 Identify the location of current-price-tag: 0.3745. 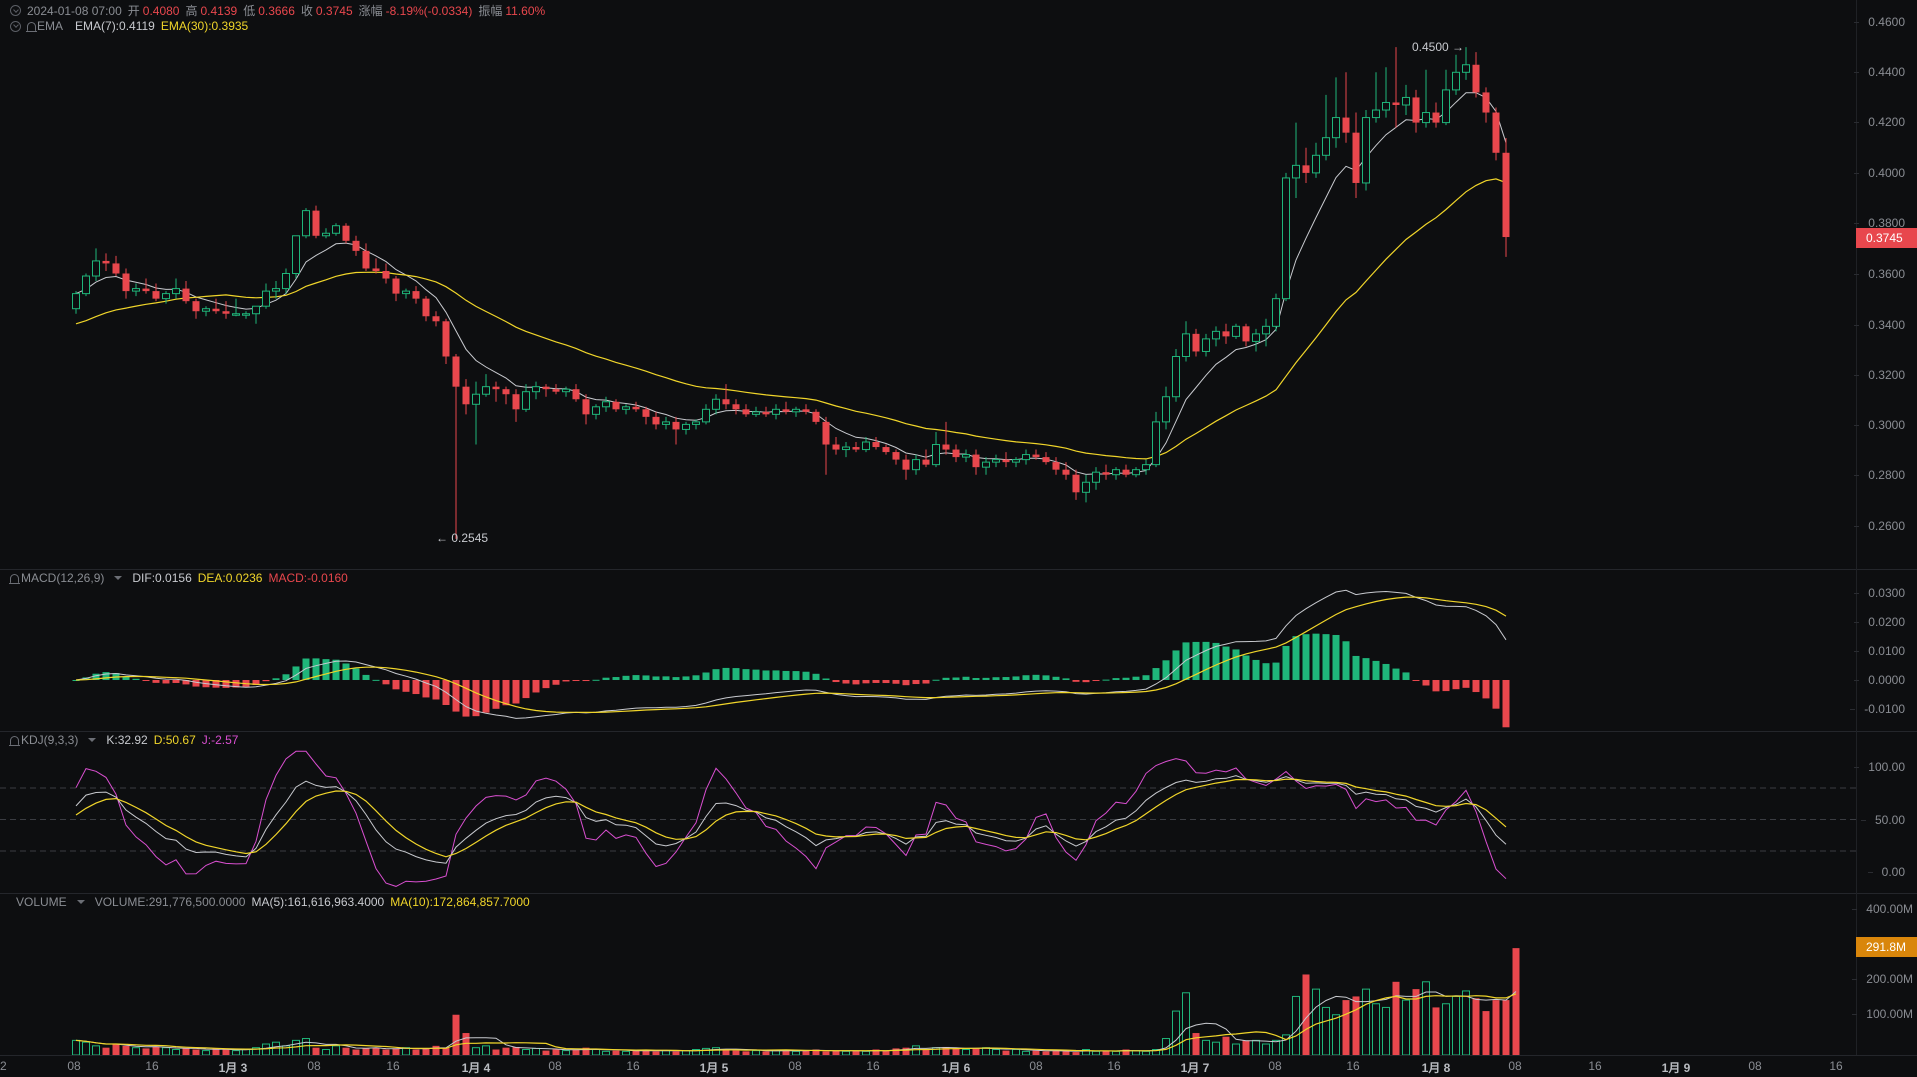
(1886, 238).